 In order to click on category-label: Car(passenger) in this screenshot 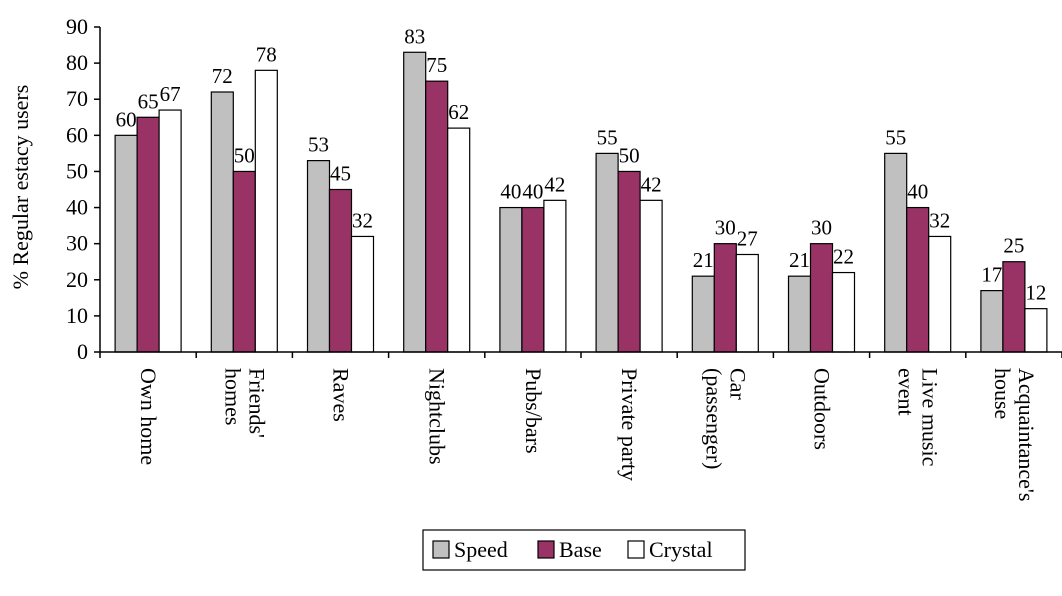, I will do `click(725, 418)`.